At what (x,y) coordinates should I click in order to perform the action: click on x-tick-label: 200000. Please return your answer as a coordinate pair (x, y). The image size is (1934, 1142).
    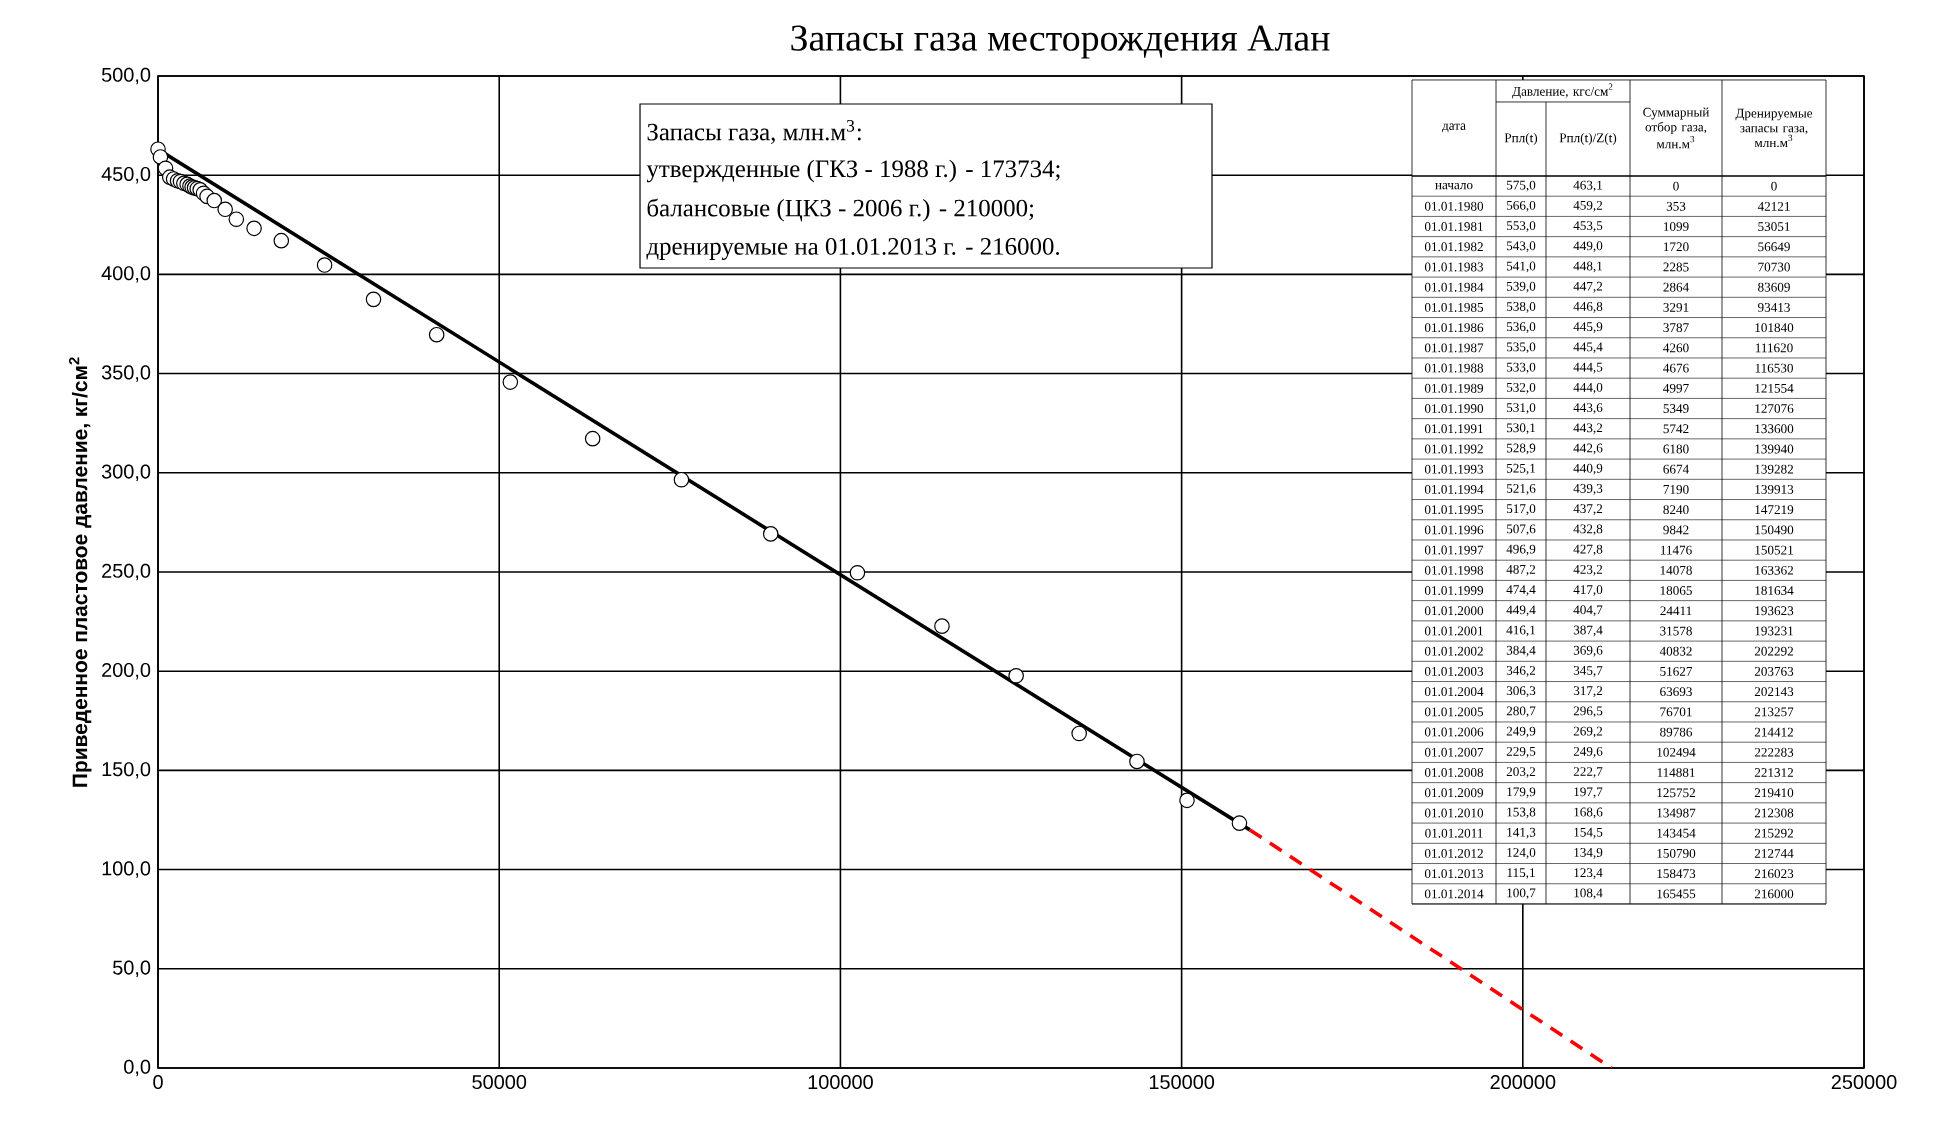
    Looking at the image, I should click on (1523, 1082).